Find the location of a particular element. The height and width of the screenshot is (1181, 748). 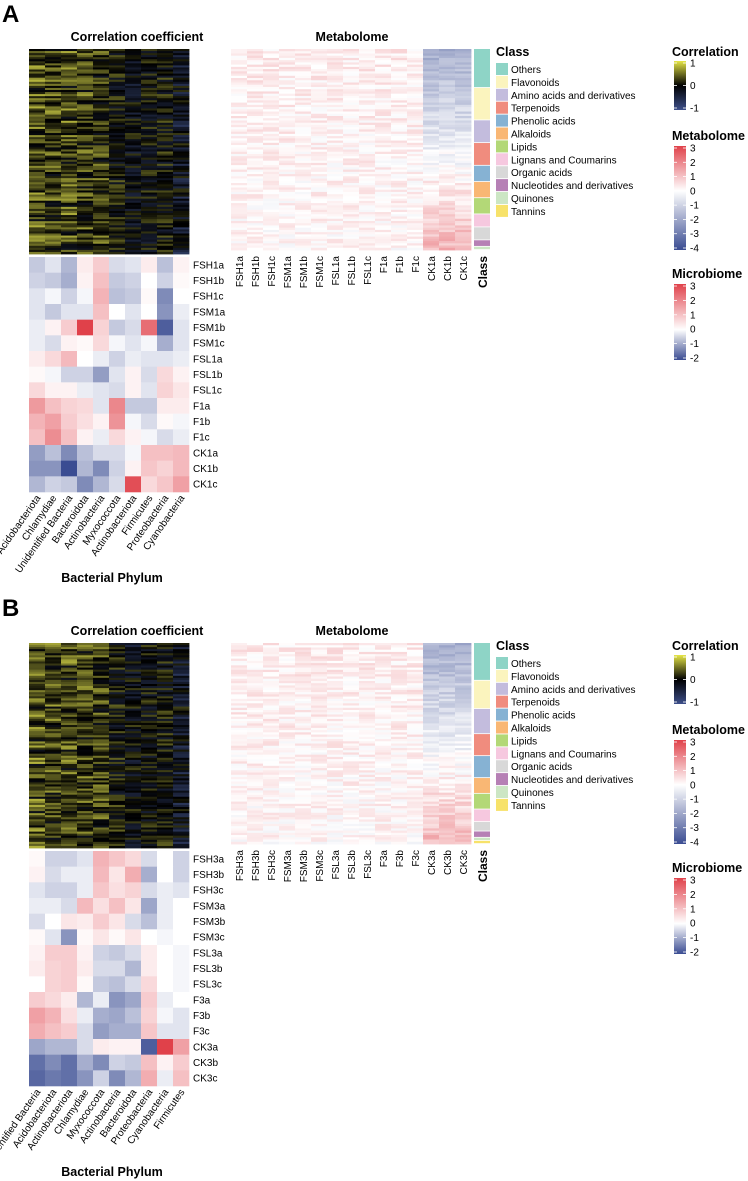

microbiome-cell is located at coordinates (149, 374).